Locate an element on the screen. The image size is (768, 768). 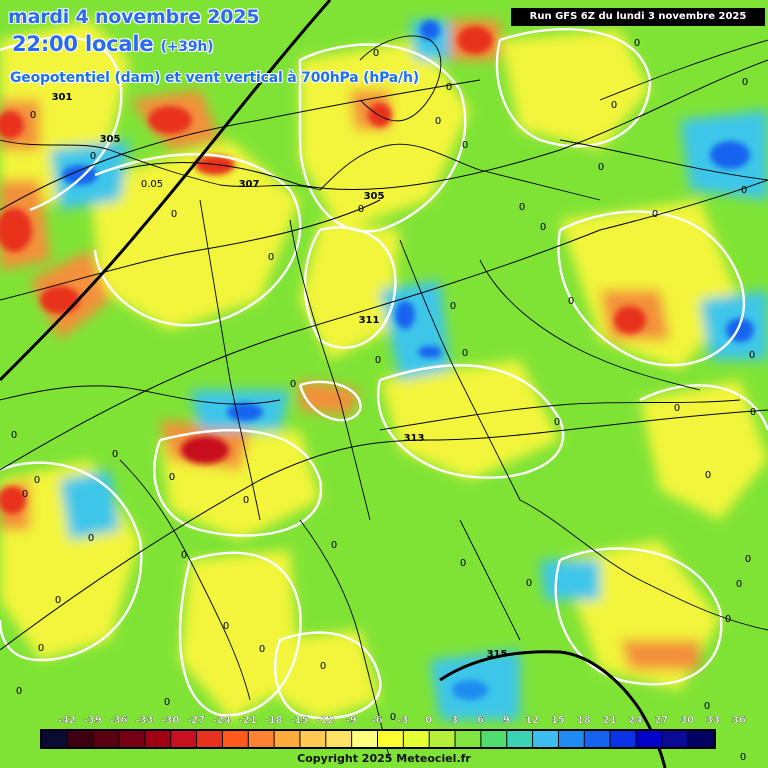
forecast-time: 22:00 locale (+39h) is located at coordinates (113, 44).